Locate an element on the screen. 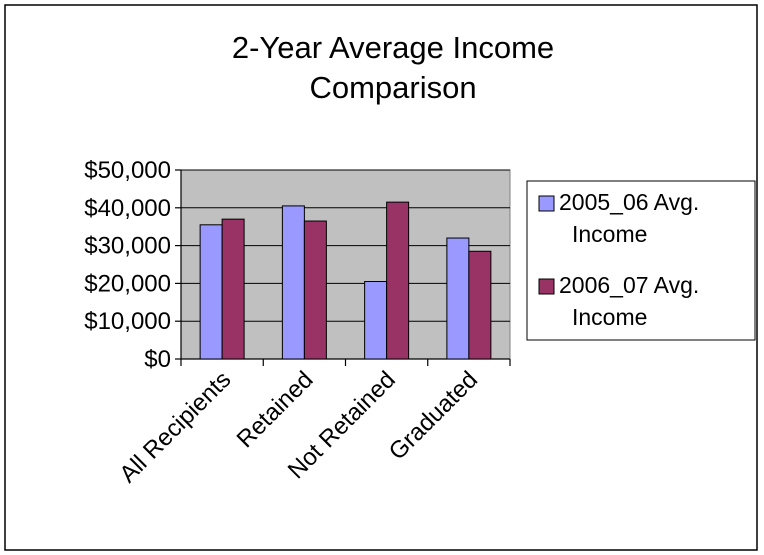 Image resolution: width=764 pixels, height=555 pixels. legend-label-series-1: Income is located at coordinates (609, 234).